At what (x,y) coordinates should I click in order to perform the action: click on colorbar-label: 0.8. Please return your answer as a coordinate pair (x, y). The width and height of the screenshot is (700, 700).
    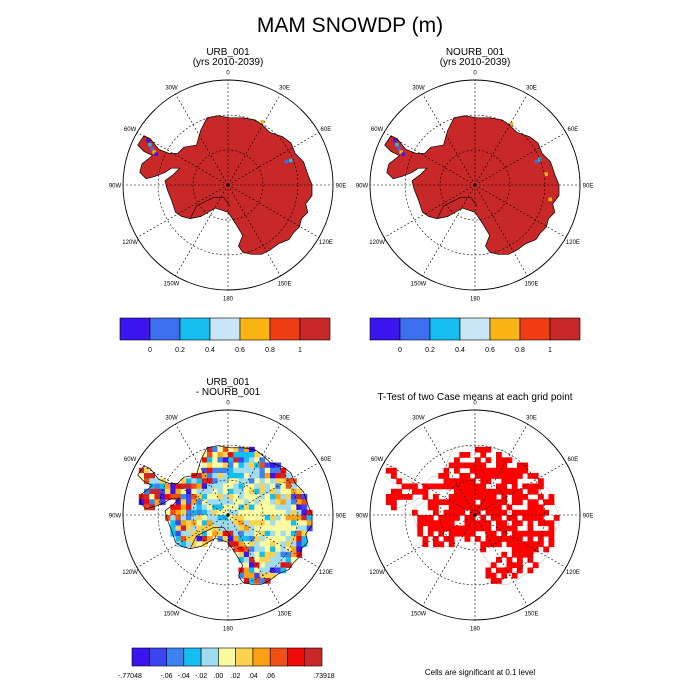
    Looking at the image, I should click on (270, 350).